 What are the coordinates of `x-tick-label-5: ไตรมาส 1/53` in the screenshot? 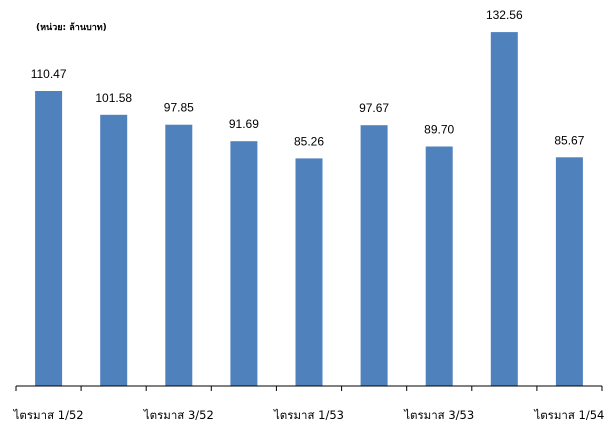 It's located at (308, 415).